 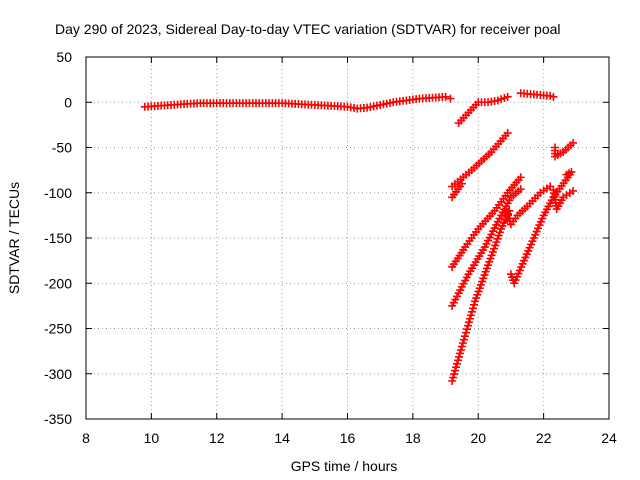 What do you see at coordinates (413, 438) in the screenshot?
I see `x-tick-label: 18` at bounding box center [413, 438].